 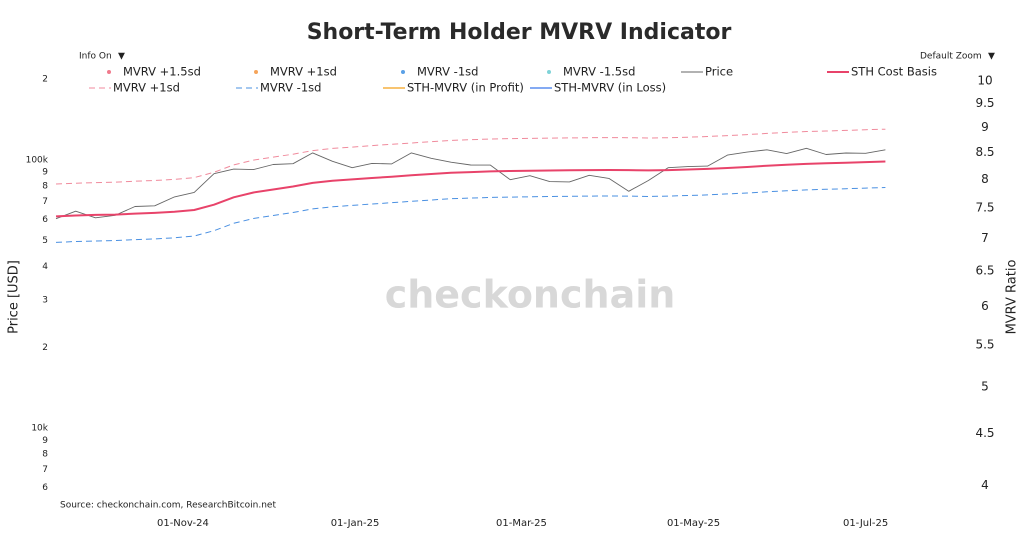 What do you see at coordinates (45, 267) in the screenshot?
I see `y-tick-label: 4` at bounding box center [45, 267].